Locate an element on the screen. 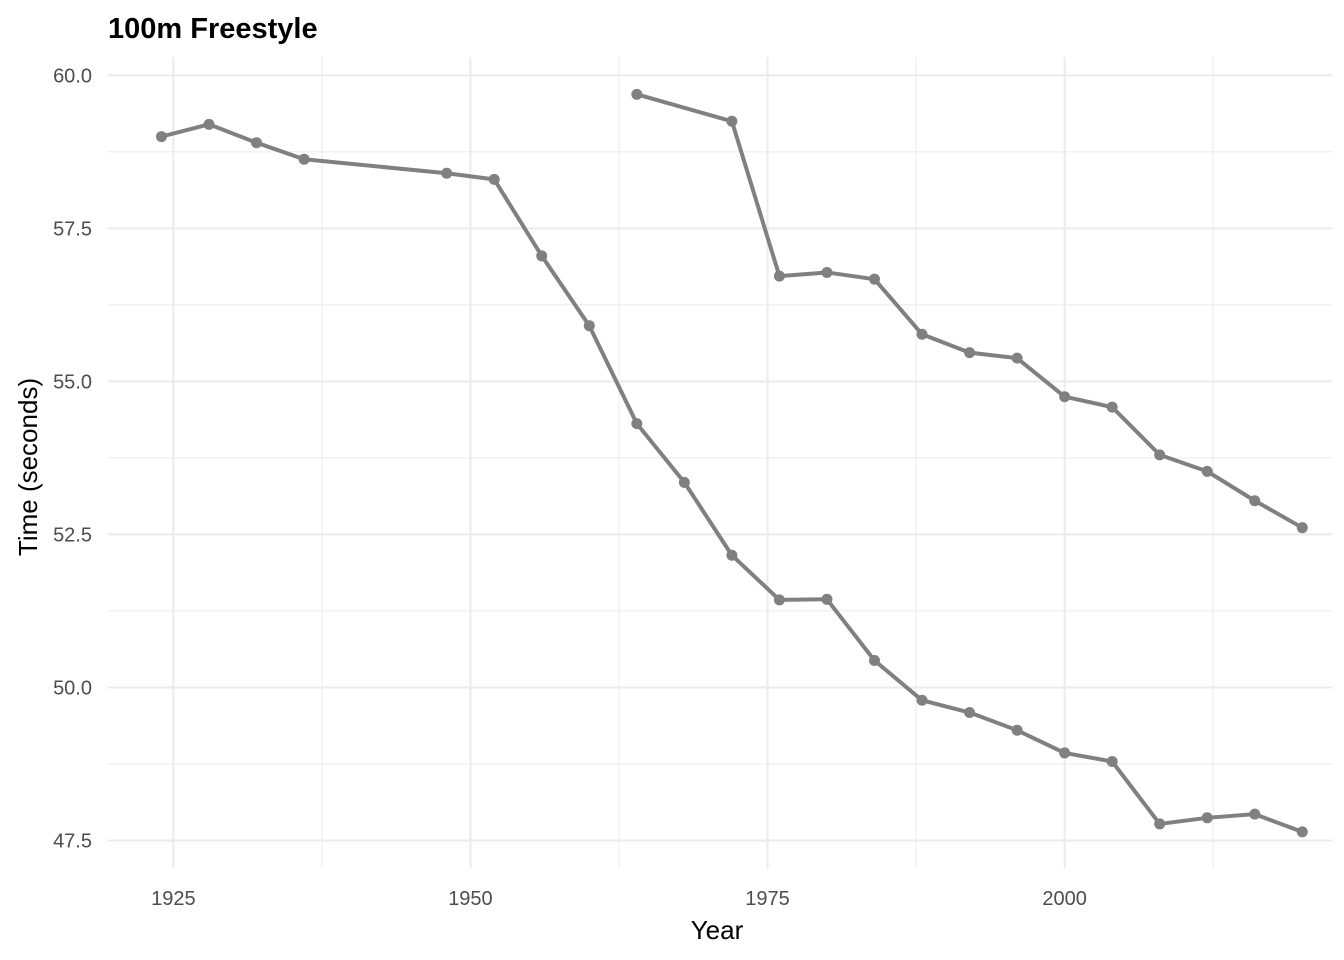  x-tick-label: 1950 is located at coordinates (470, 899).